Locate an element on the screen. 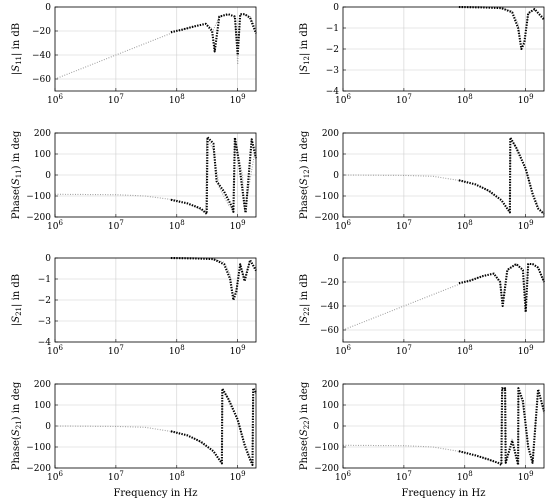 This screenshot has width=550, height=503. y-axis-label: Phase(S11) in deg is located at coordinates (17, 174).